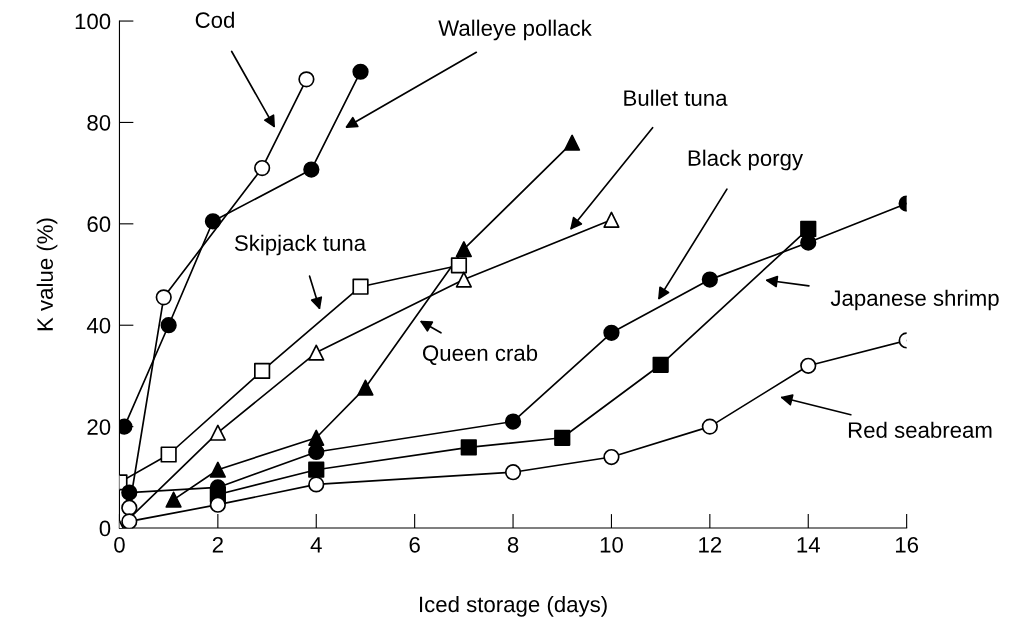 The width and height of the screenshot is (1021, 619). Describe the element at coordinates (808, 545) in the screenshot. I see `x-tick-label: 14` at that location.